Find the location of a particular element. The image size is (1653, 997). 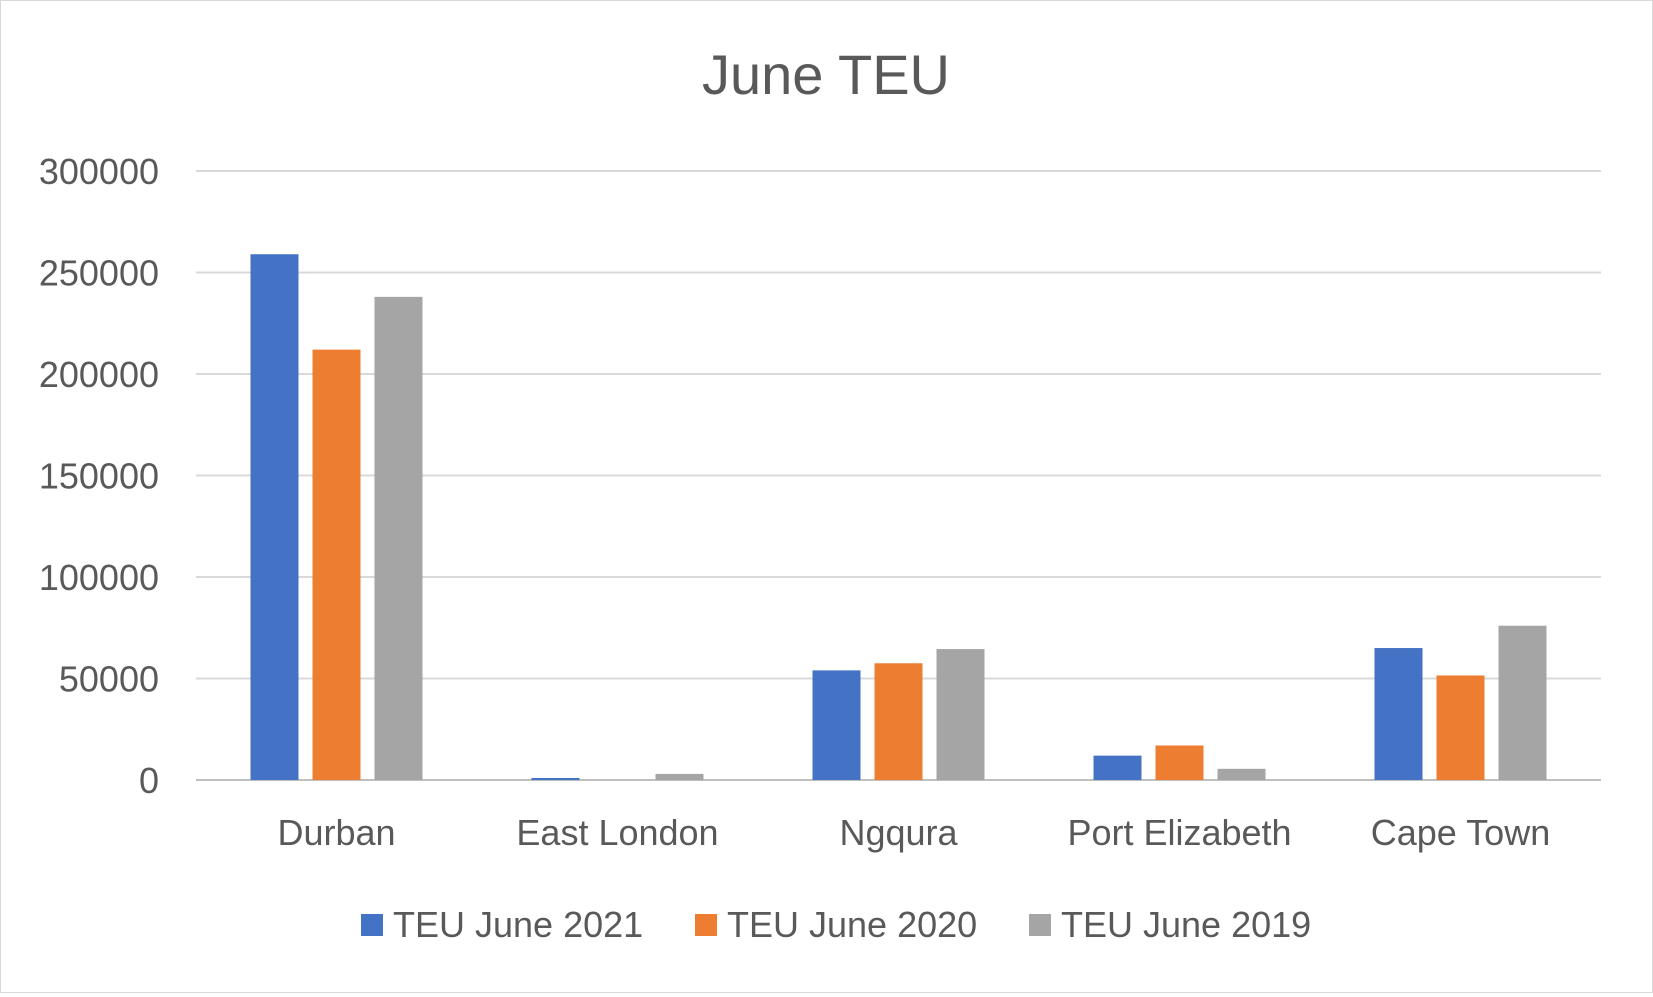

legend-label: TEU June 2019 is located at coordinates (1186, 924).